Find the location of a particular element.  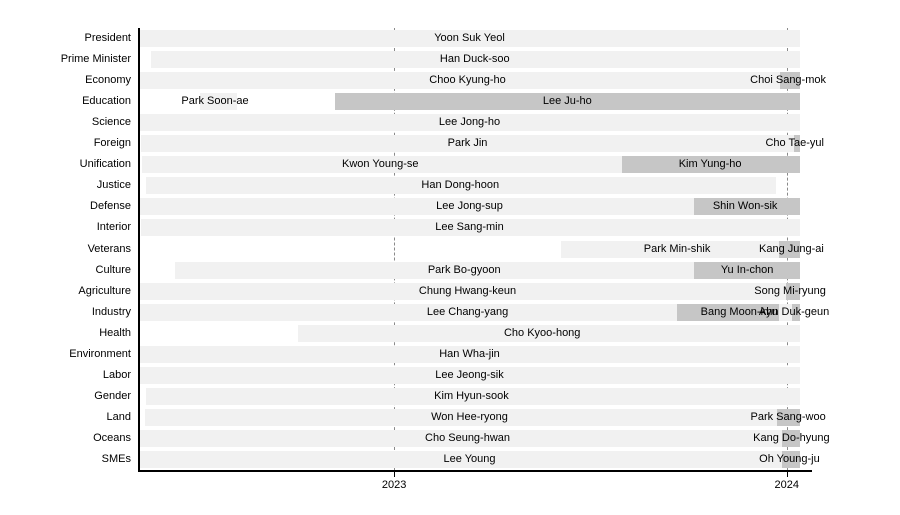

bar-label-kwon-young-se: Kwon Young-se is located at coordinates (380, 164).